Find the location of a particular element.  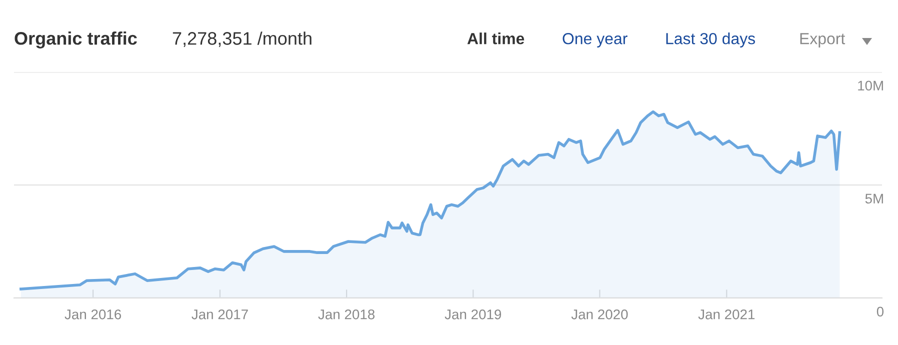

x-tick-label: Jan 2021 is located at coordinates (726, 314).